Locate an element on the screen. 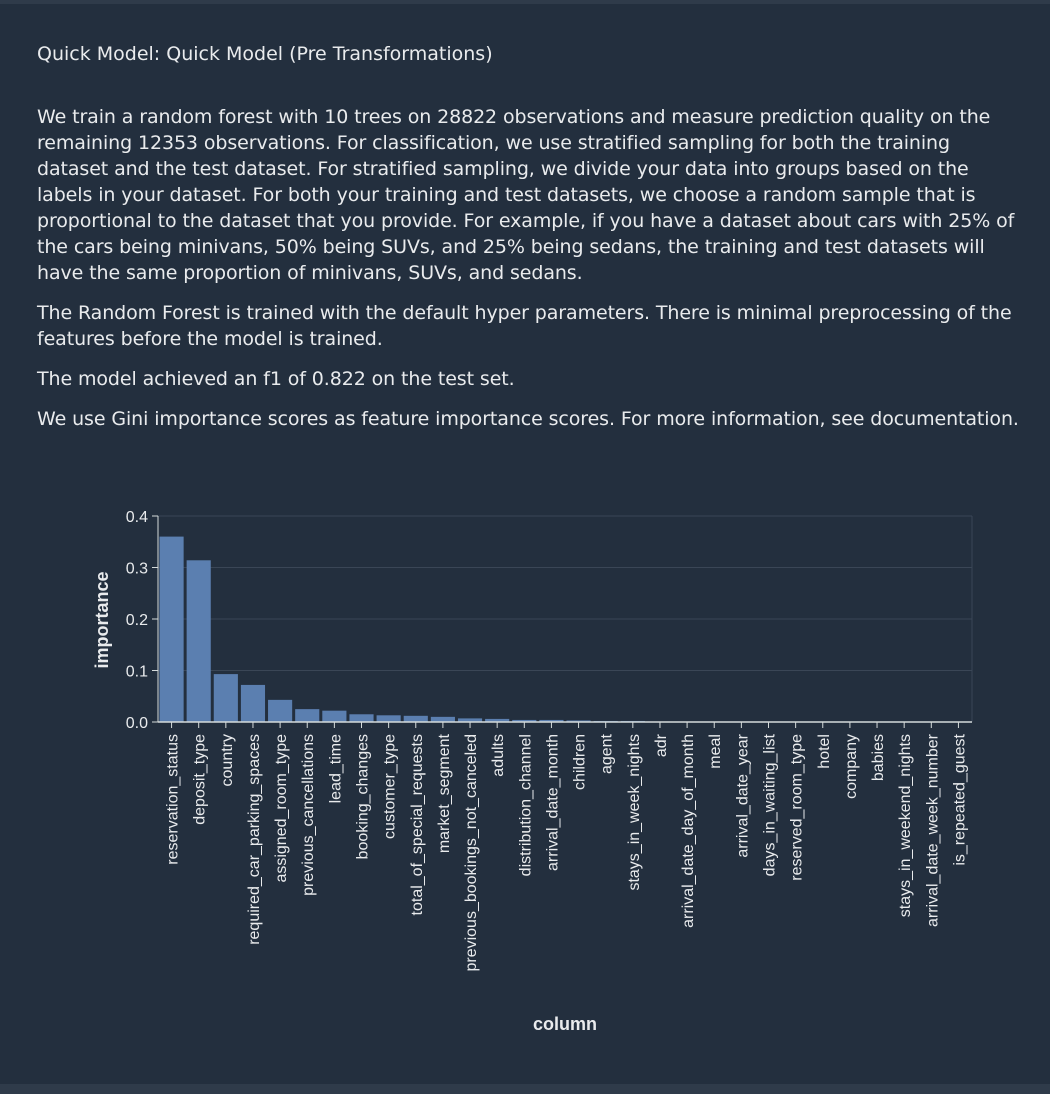 The width and height of the screenshot is (1050, 1094). bar-arrival-date-year is located at coordinates (741, 721).